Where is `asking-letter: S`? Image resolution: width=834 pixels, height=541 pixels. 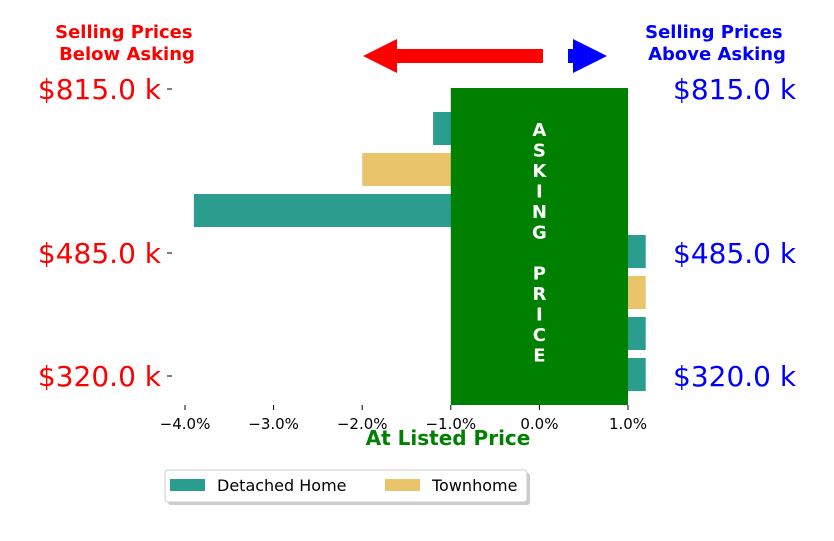
asking-letter: S is located at coordinates (539, 151).